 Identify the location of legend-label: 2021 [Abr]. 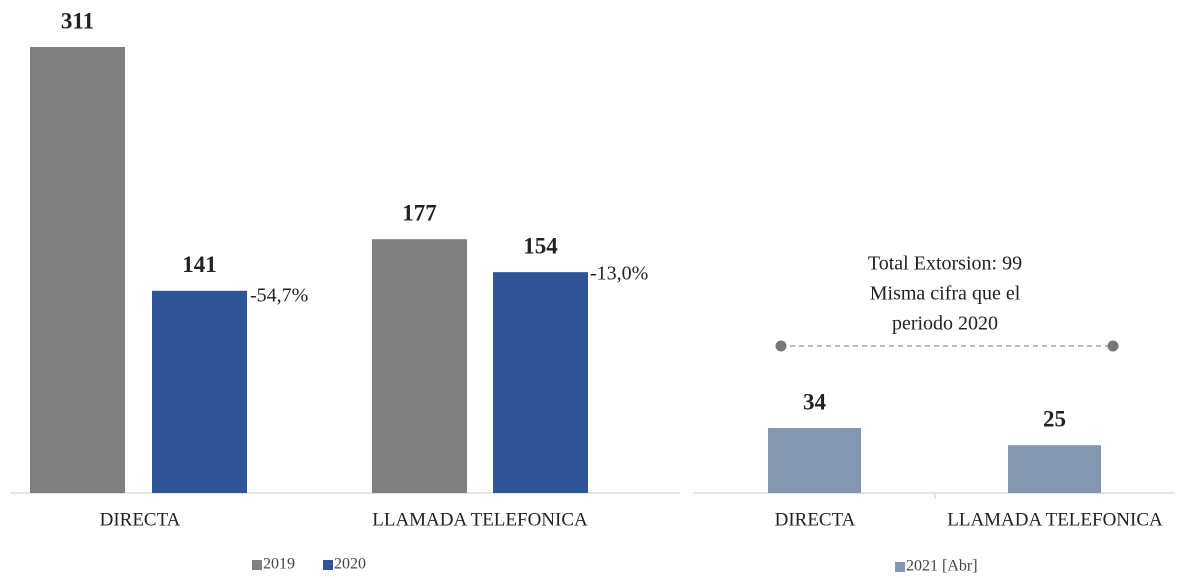
(942, 566).